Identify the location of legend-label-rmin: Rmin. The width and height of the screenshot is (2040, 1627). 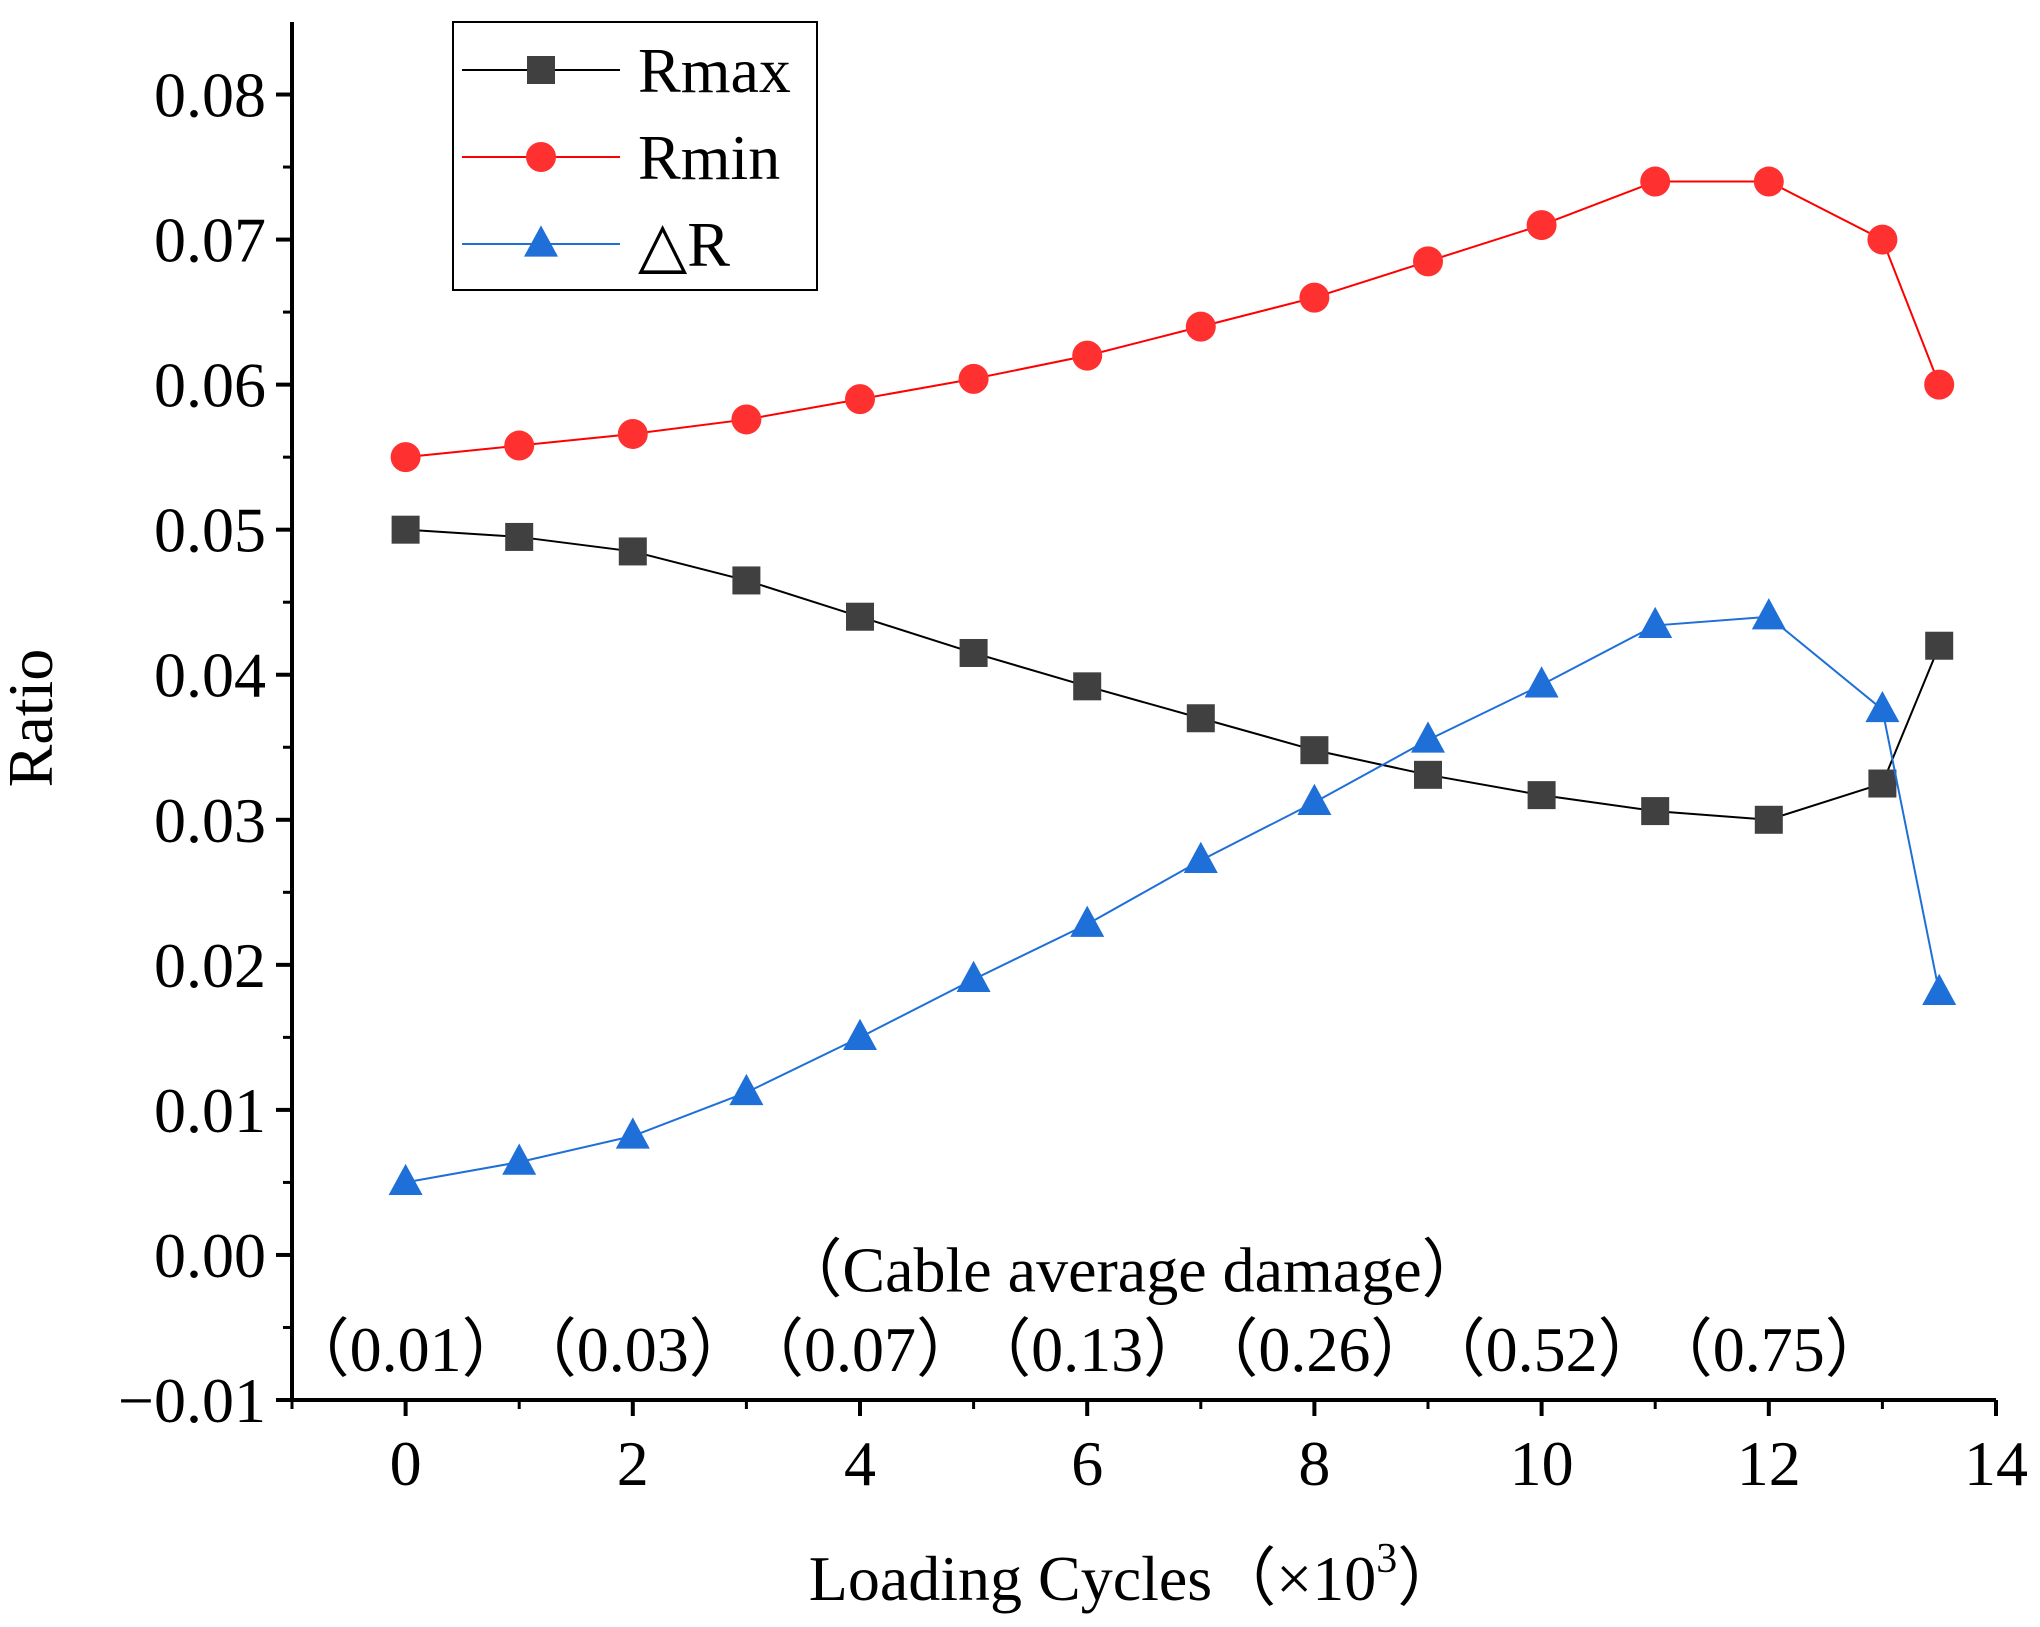
(709, 157).